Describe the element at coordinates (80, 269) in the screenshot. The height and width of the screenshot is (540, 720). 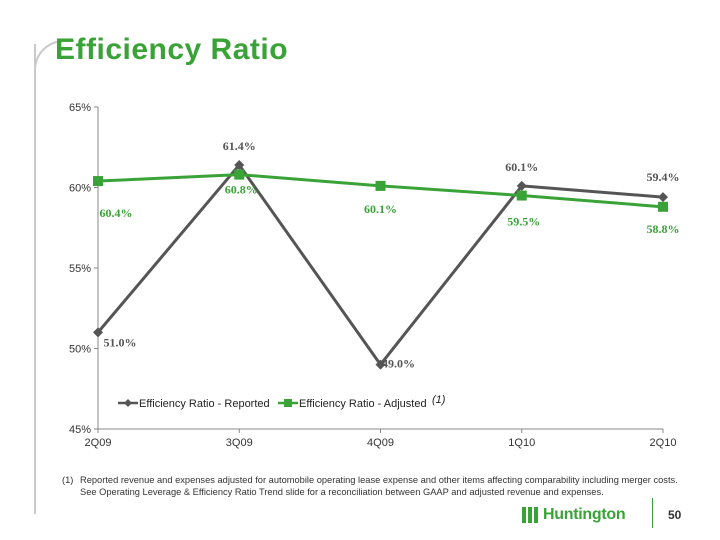
I see `y-tick-label: 55%` at that location.